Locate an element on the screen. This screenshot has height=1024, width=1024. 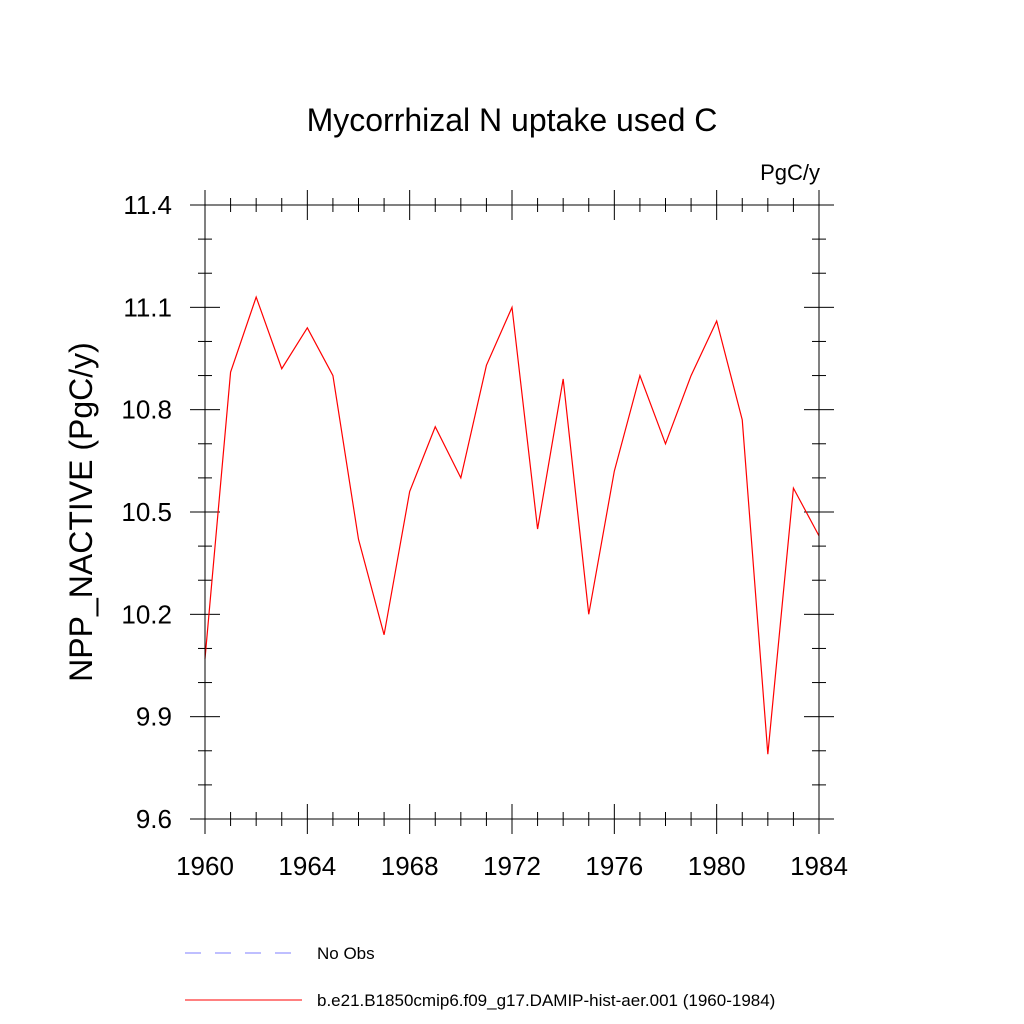
x-tick-label: 1960 is located at coordinates (205, 866).